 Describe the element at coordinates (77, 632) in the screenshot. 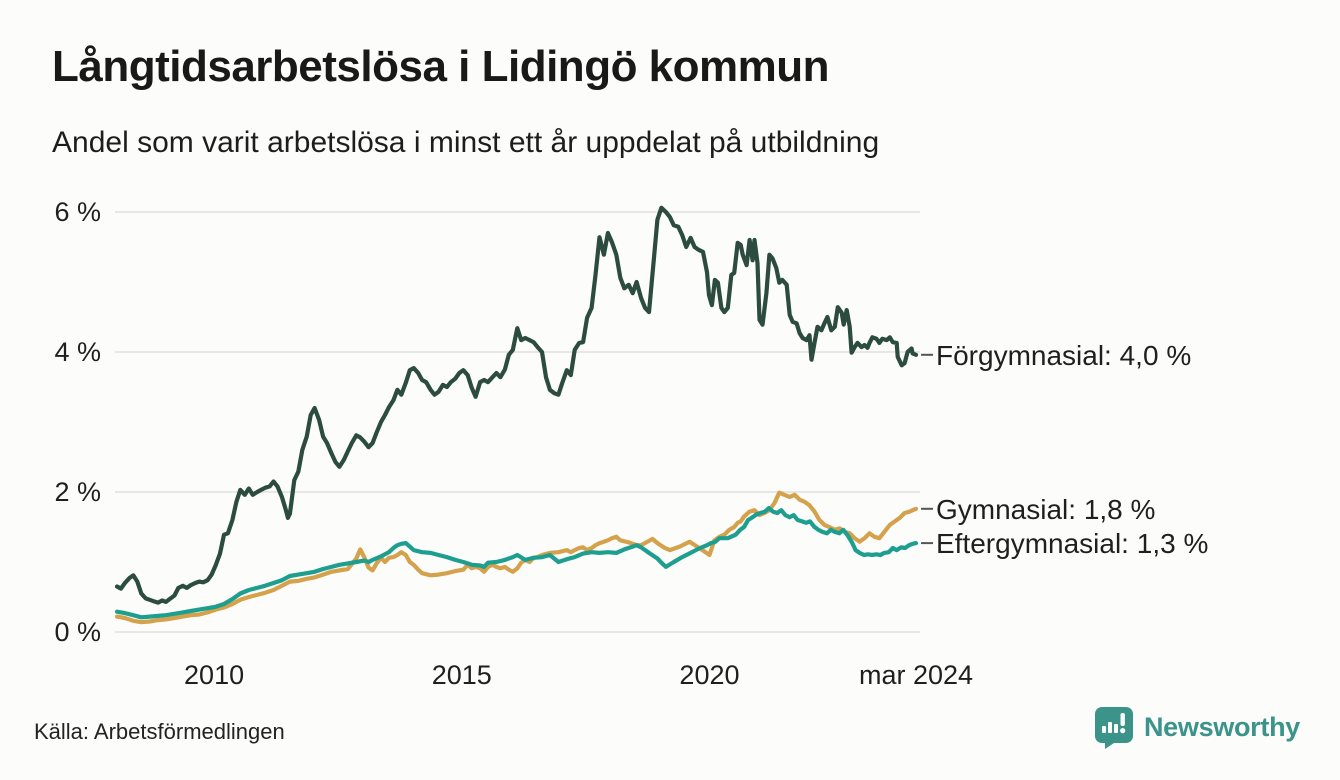

I see `y-tick-label-0: 0 %` at that location.